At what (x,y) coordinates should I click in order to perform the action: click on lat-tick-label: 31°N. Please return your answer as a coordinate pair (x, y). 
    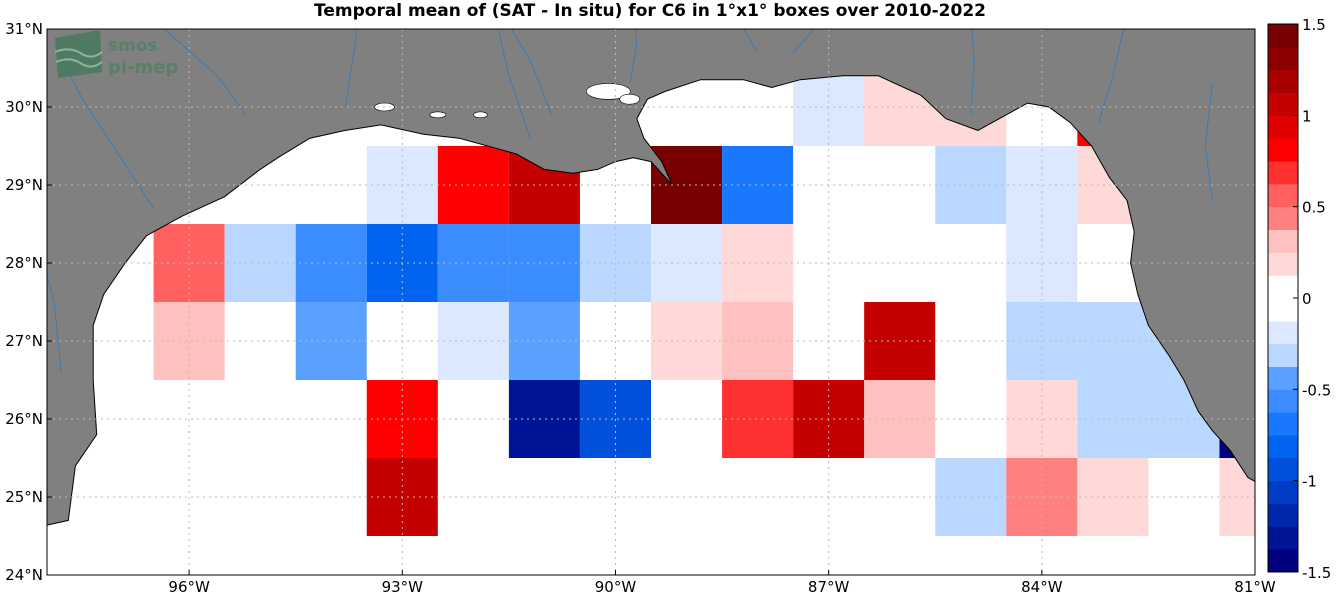
    Looking at the image, I should click on (24, 29).